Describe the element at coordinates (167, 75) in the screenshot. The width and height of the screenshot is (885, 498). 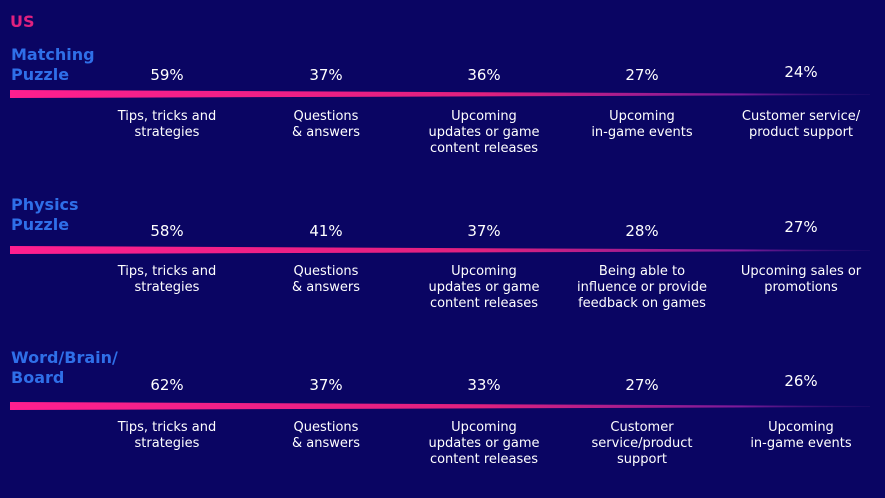
I see `percent-value: 59%` at that location.